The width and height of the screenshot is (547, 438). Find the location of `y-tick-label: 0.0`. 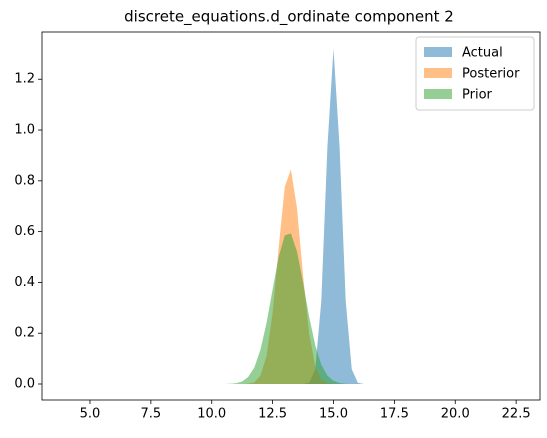

y-tick-label: 0.0 is located at coordinates (24, 384).